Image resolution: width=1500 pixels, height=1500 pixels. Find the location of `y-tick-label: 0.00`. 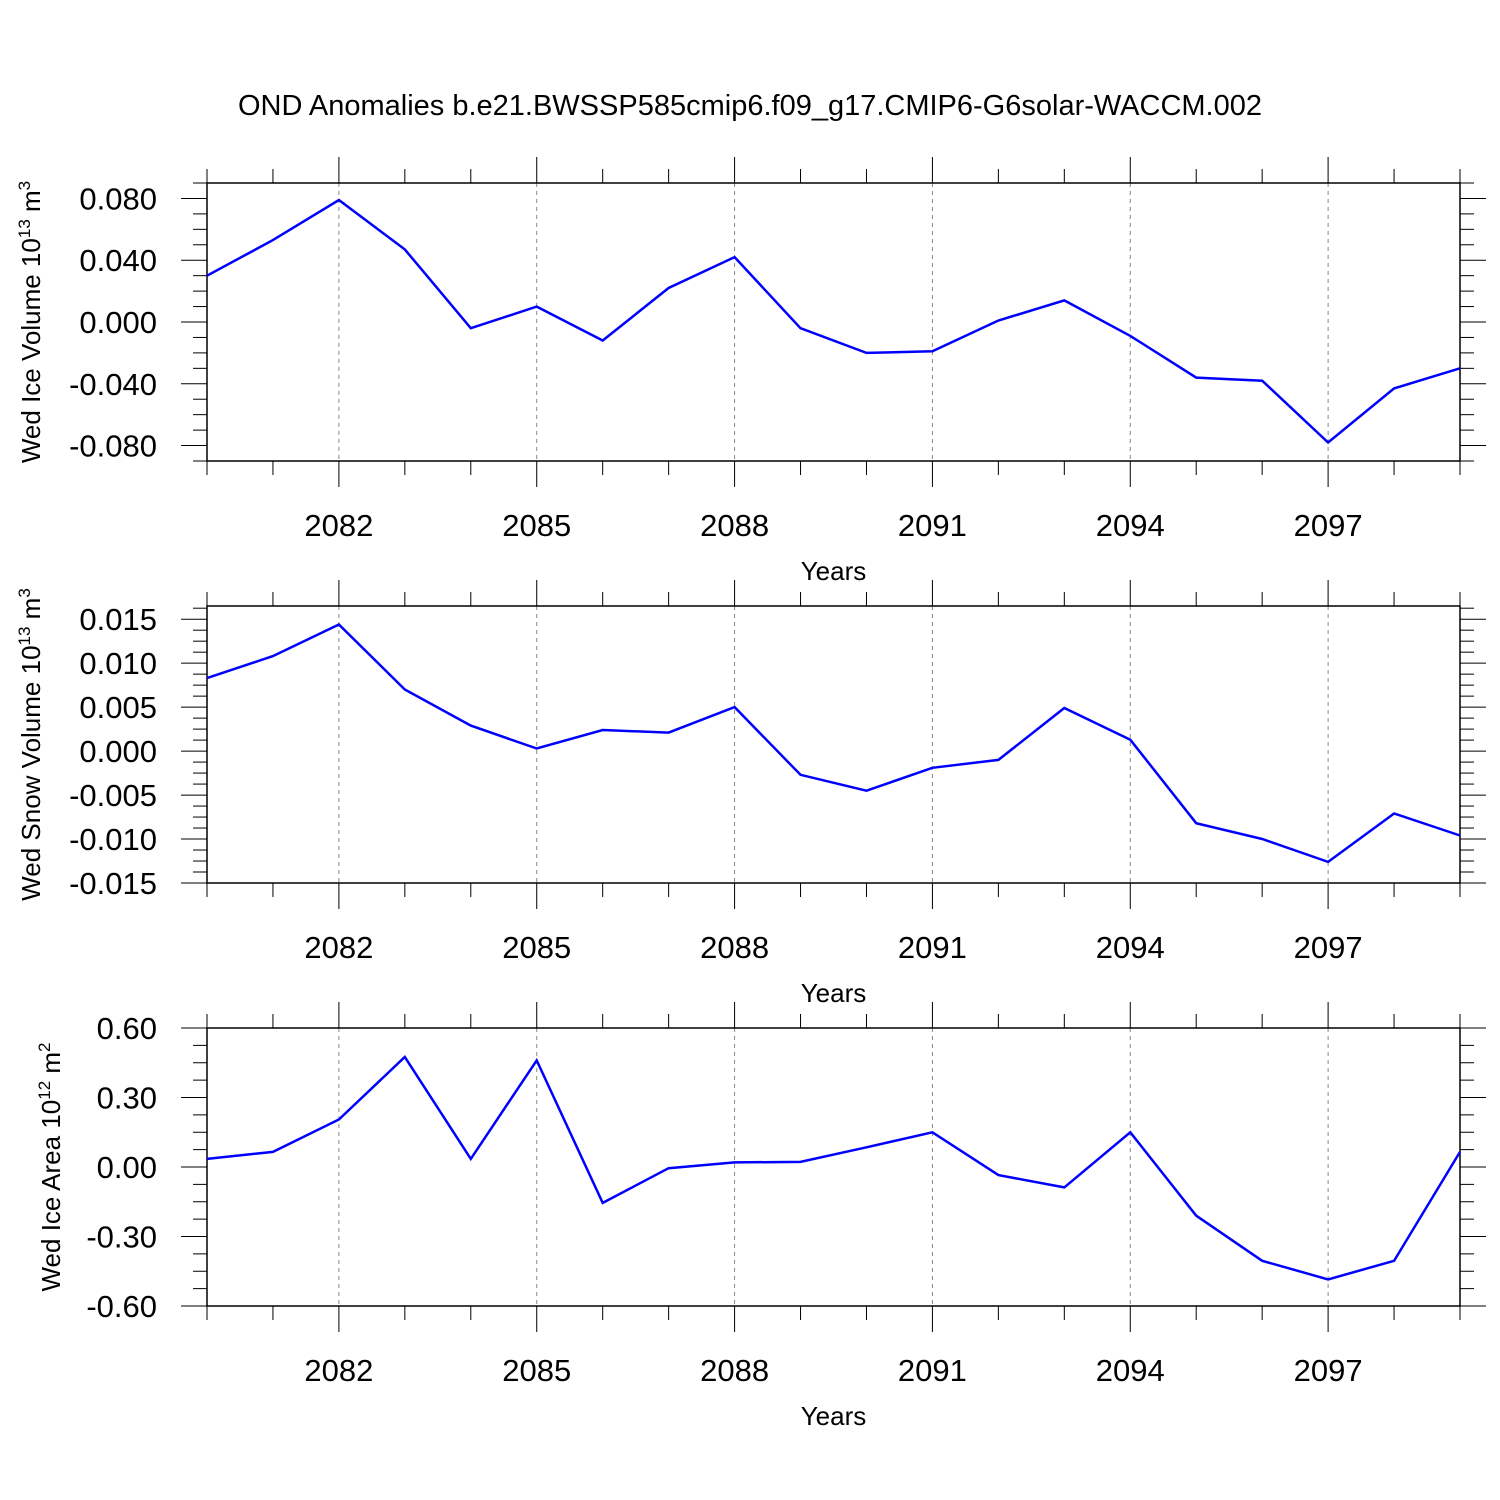

y-tick-label: 0.00 is located at coordinates (127, 1167).